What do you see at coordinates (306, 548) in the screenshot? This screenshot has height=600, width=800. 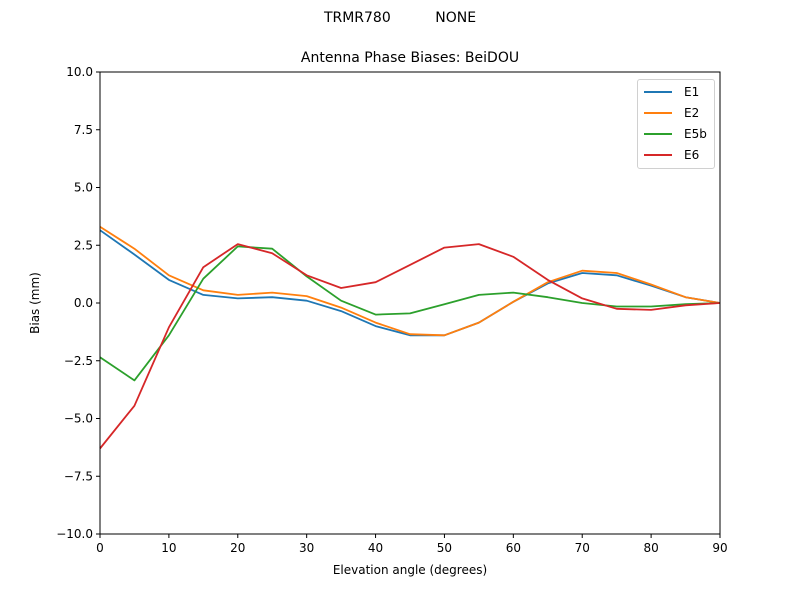 I see `x-tick-label: 30` at bounding box center [306, 548].